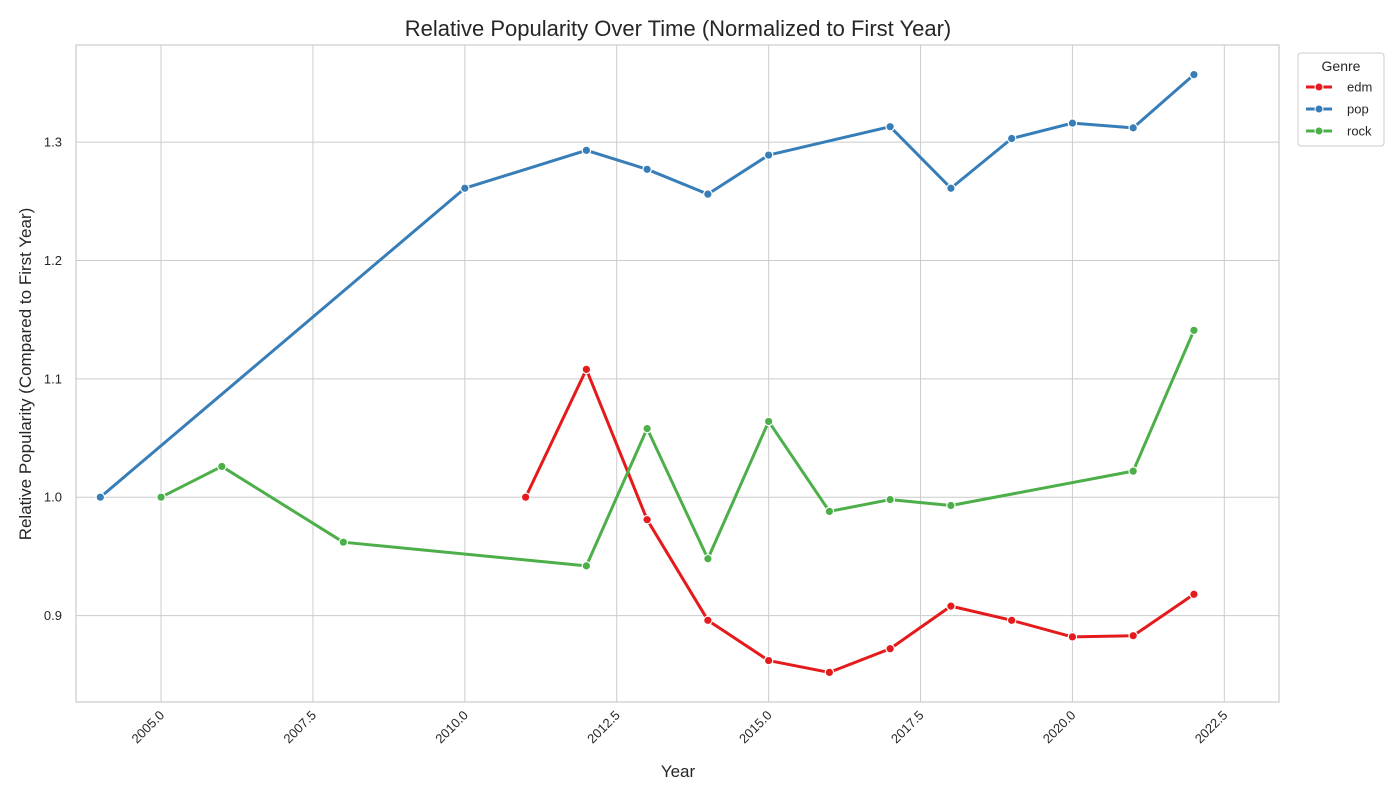 The width and height of the screenshot is (1400, 800). I want to click on legend-marker-pop, so click(1319, 109).